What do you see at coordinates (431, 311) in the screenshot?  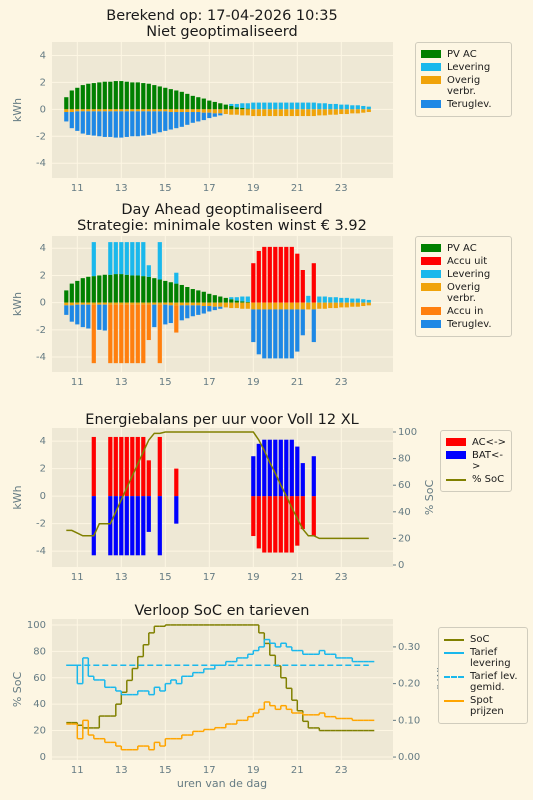 I see `legend-swatch` at bounding box center [431, 311].